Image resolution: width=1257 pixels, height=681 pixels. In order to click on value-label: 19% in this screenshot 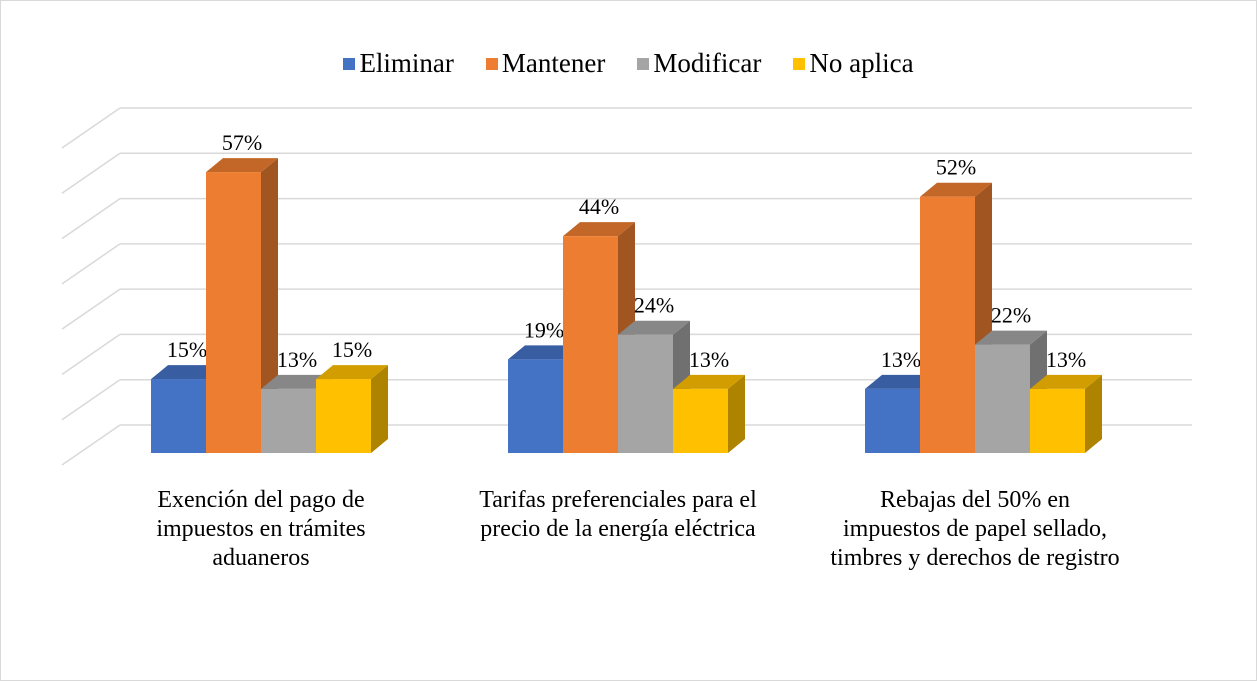, I will do `click(544, 329)`.